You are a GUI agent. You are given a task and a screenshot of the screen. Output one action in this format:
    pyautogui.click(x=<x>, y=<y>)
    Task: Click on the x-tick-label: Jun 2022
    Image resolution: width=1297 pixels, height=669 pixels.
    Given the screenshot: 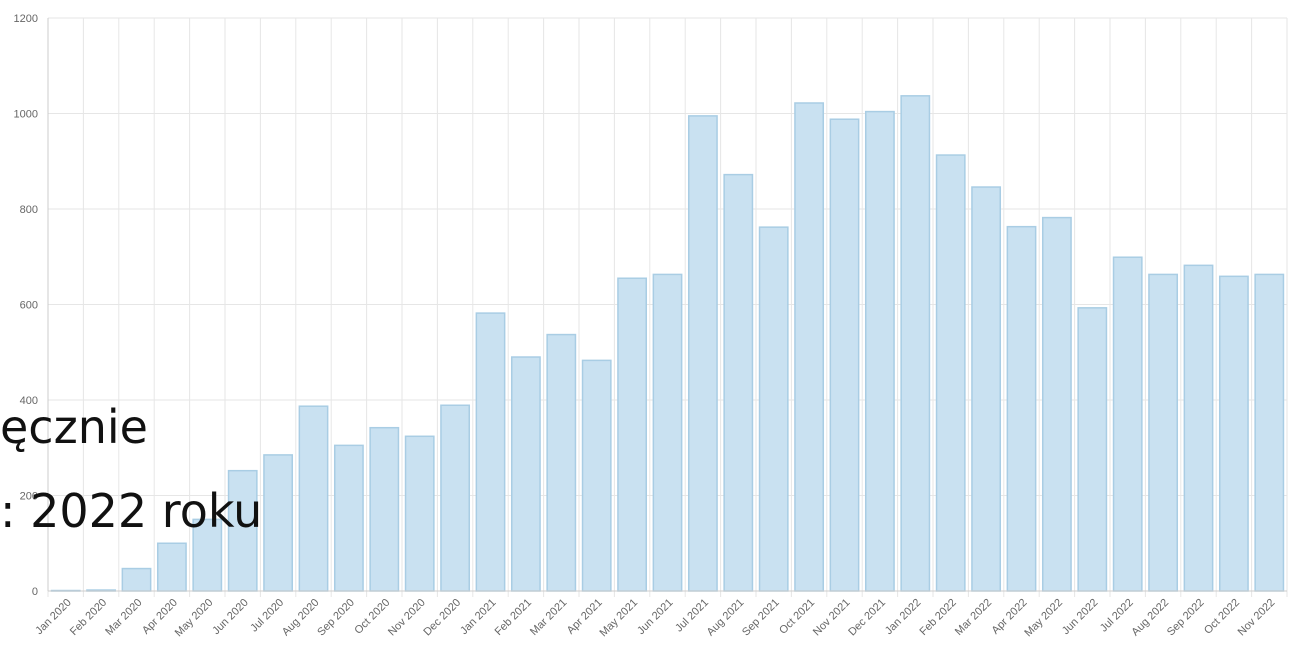 What is the action you would take?
    pyautogui.click(x=1080, y=617)
    